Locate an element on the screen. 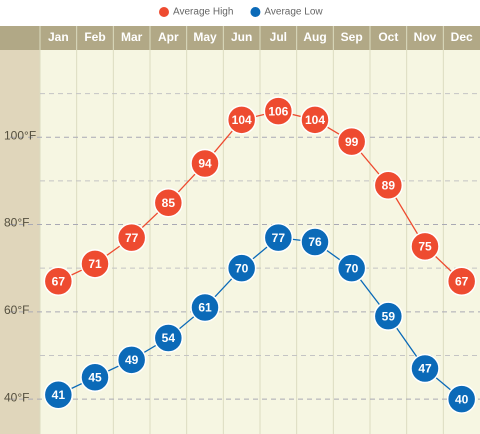 Image resolution: width=480 pixels, height=434 pixels. data-label: 71 is located at coordinates (95, 264).